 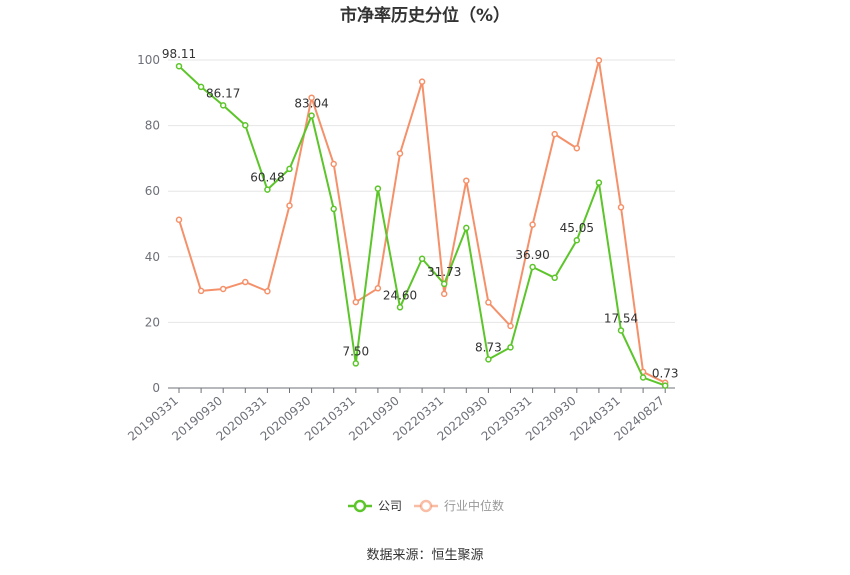 What do you see at coordinates (425, 15) in the screenshot?
I see `chart-title: 市净率历史分位（%）` at bounding box center [425, 15].